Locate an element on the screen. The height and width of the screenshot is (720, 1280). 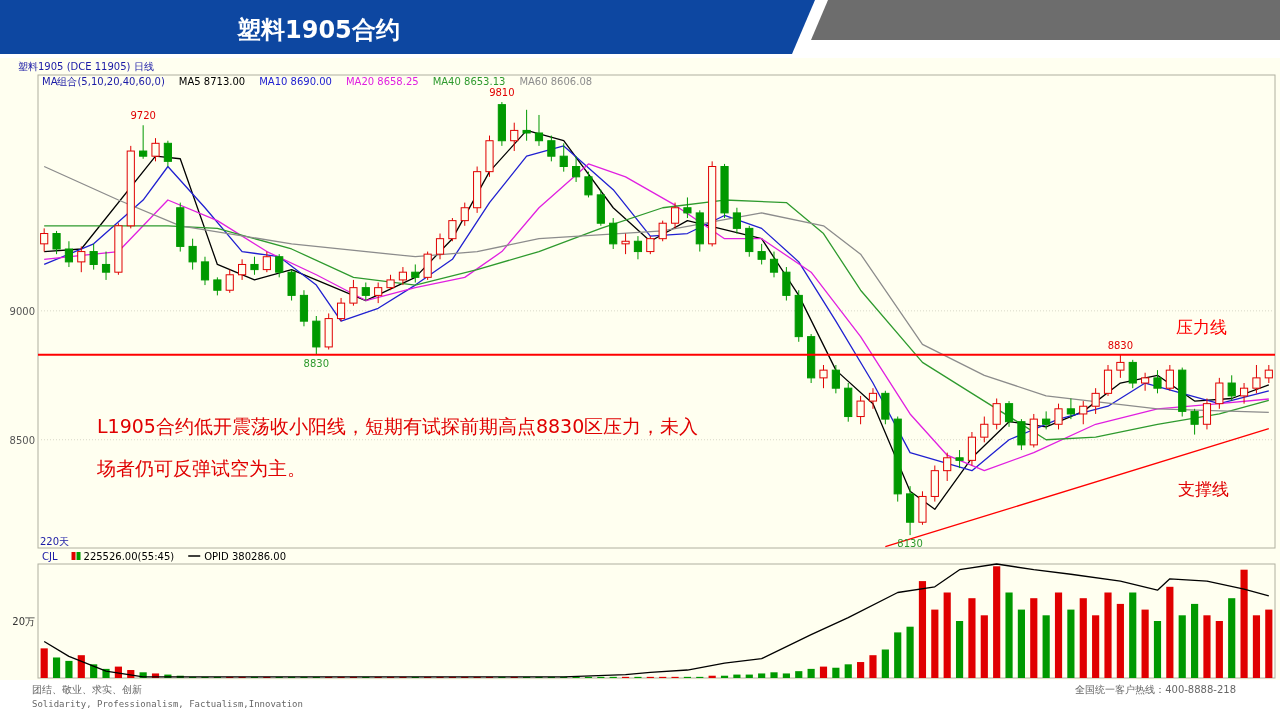
legend-title: CJL is located at coordinates (50, 556).